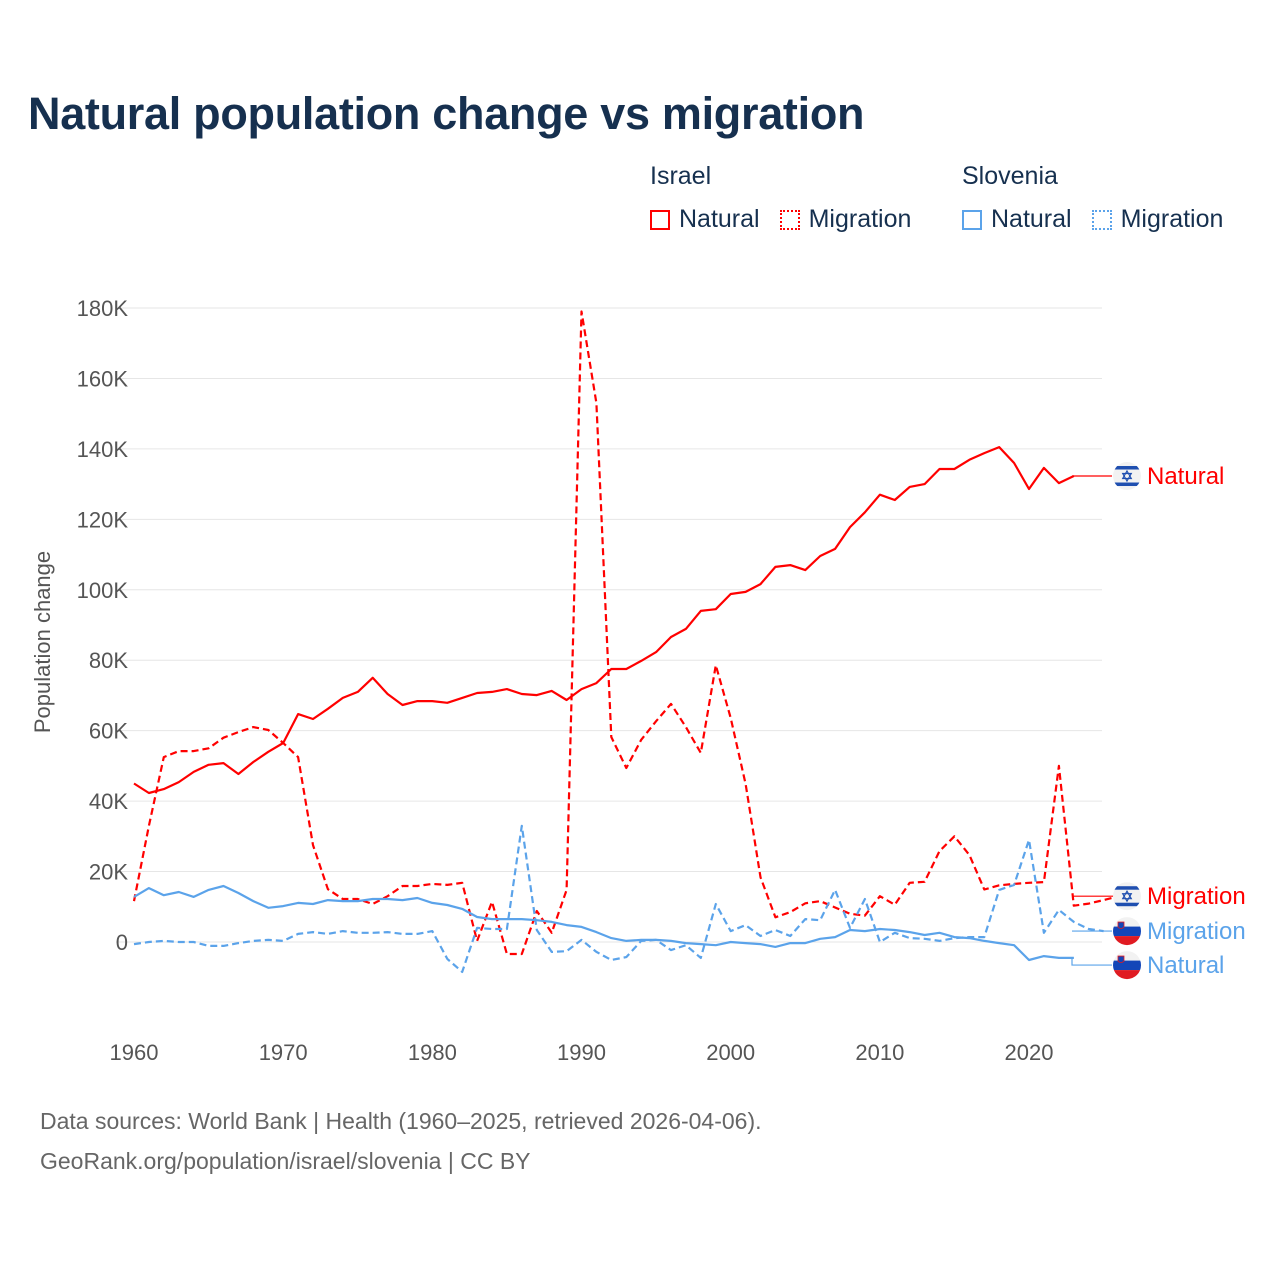 This screenshot has width=1280, height=1280. I want to click on y-tick-label: 140K, so click(103, 449).